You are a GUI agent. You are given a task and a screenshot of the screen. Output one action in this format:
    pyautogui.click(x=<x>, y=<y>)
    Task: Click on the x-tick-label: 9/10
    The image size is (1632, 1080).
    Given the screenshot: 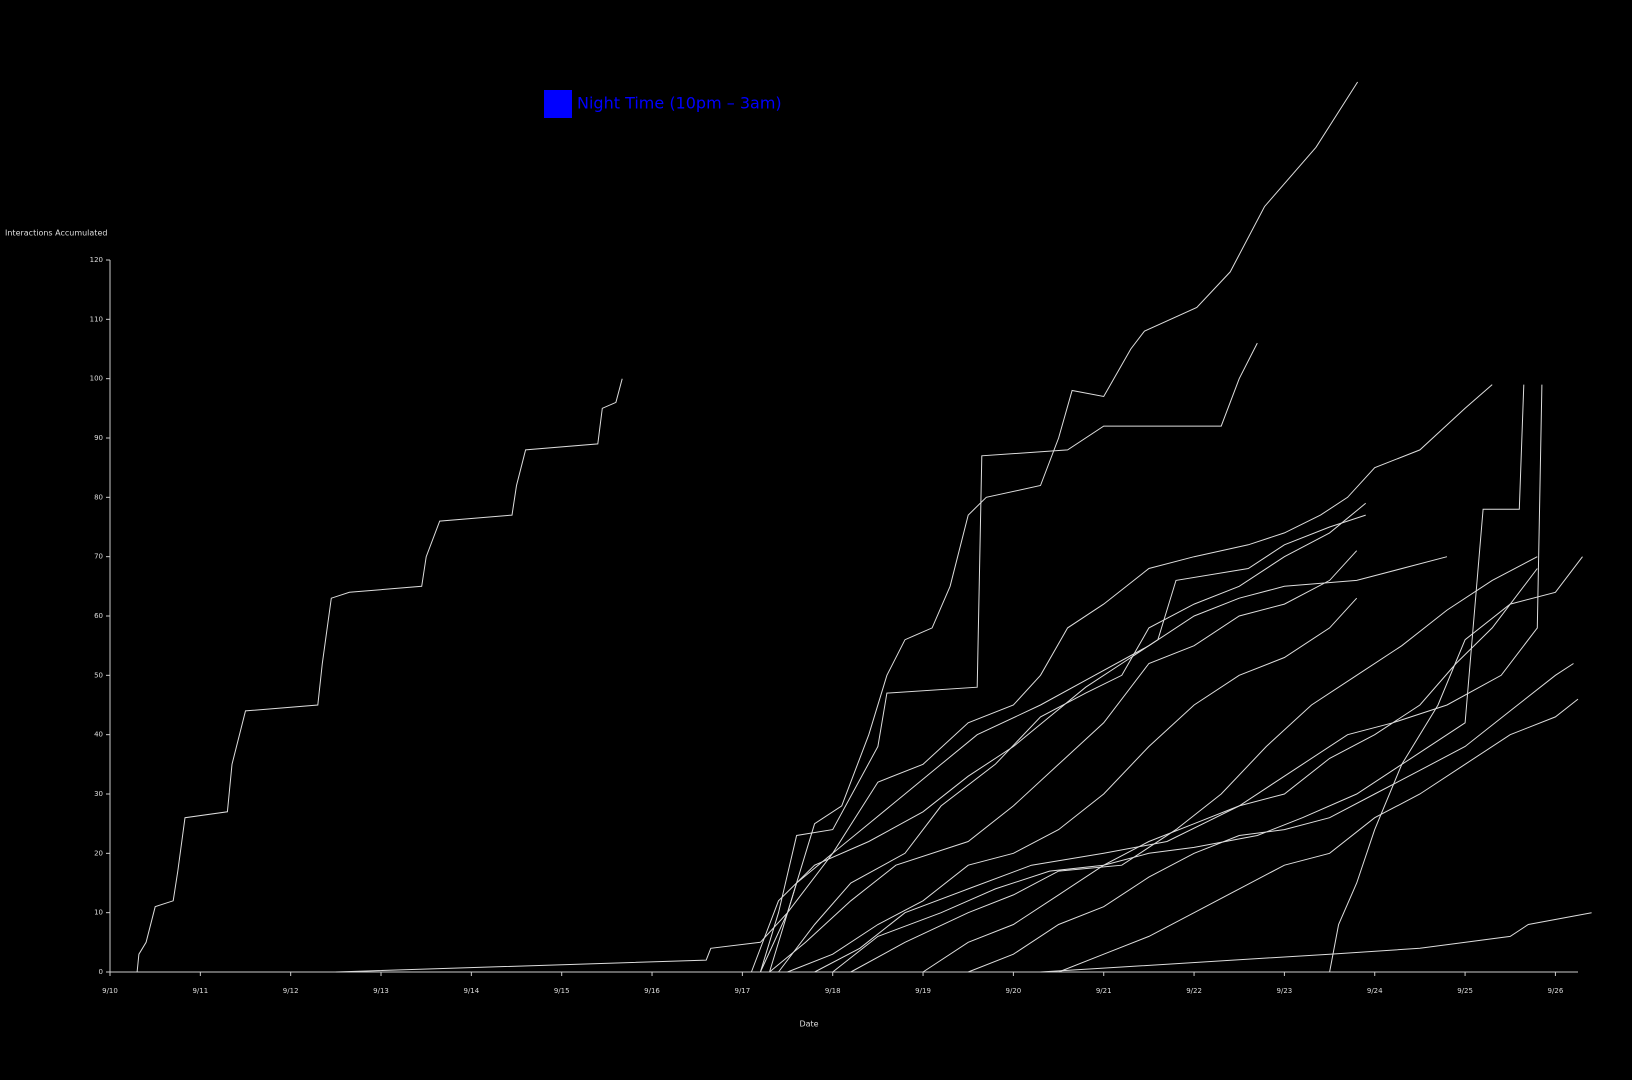 What is the action you would take?
    pyautogui.click(x=110, y=991)
    